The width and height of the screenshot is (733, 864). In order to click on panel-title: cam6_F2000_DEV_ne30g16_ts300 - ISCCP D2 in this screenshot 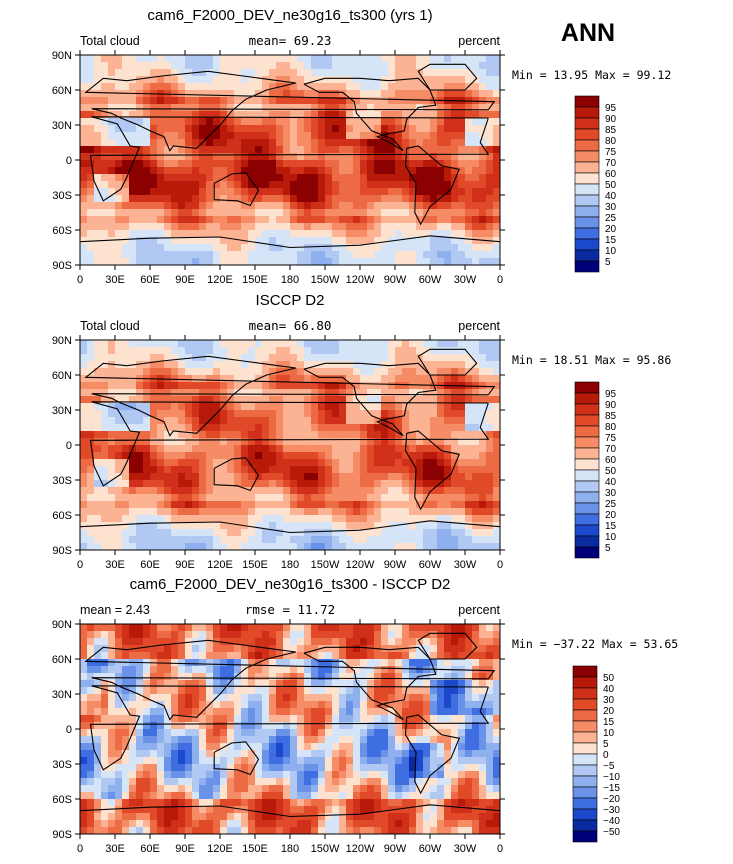, I will do `click(290, 584)`.